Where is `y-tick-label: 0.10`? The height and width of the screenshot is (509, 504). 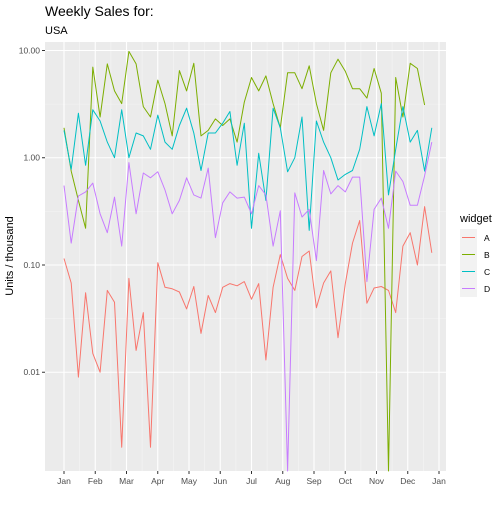
y-tick-label: 0.10 is located at coordinates (31, 265).